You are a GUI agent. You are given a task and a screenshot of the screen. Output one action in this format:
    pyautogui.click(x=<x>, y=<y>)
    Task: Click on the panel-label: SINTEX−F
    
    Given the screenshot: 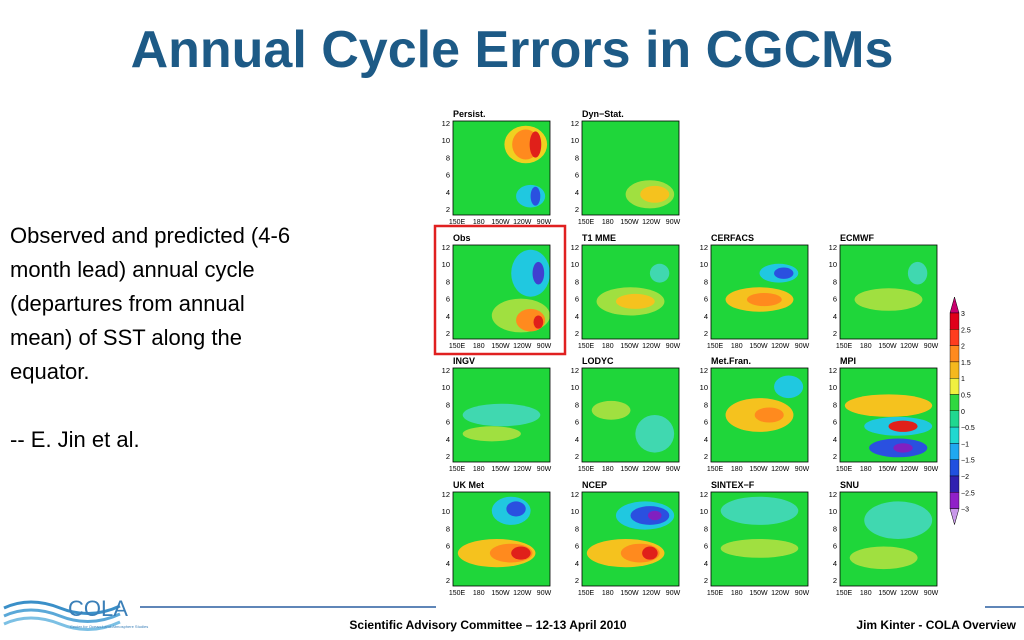 What is the action you would take?
    pyautogui.click(x=733, y=485)
    